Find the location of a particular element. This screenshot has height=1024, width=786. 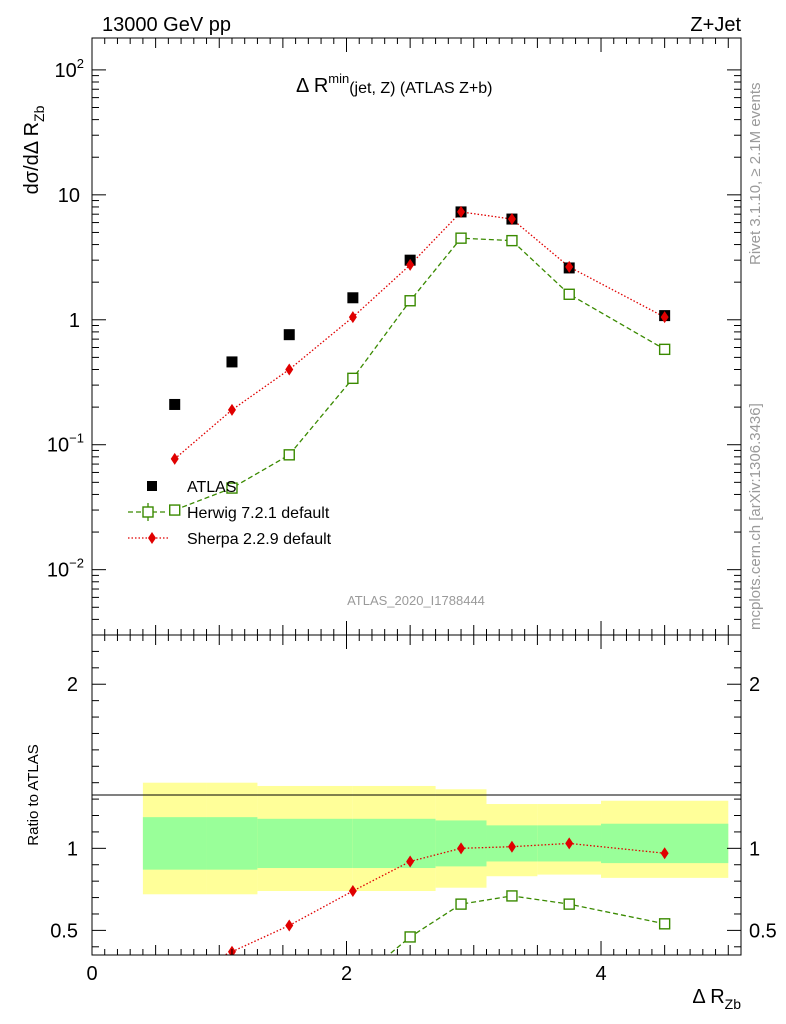

main-title: Δ Rmin(jet, Z) (ATLAS Z+b) is located at coordinates (394, 84).